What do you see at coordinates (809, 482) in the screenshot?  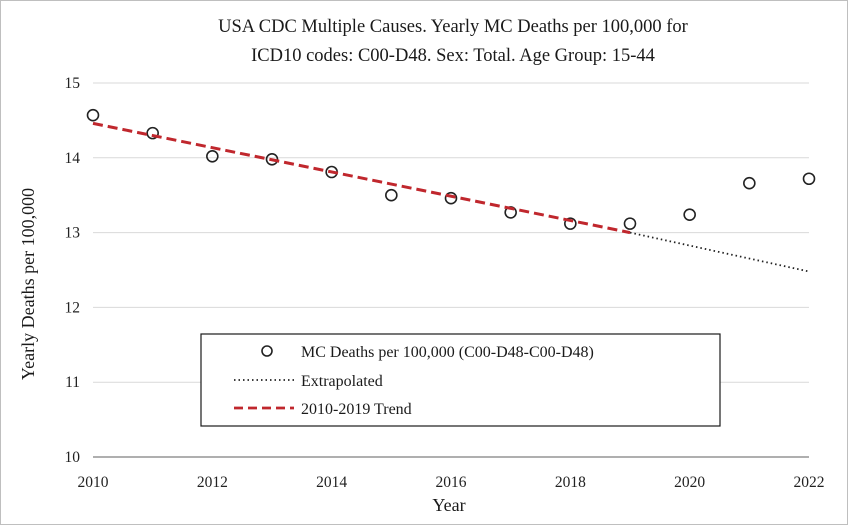 I see `x-tick-label: 2022` at bounding box center [809, 482].